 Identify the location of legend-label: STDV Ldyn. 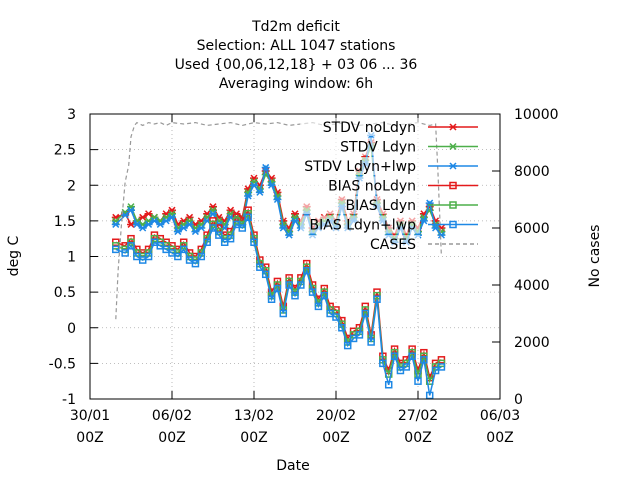
(378, 148).